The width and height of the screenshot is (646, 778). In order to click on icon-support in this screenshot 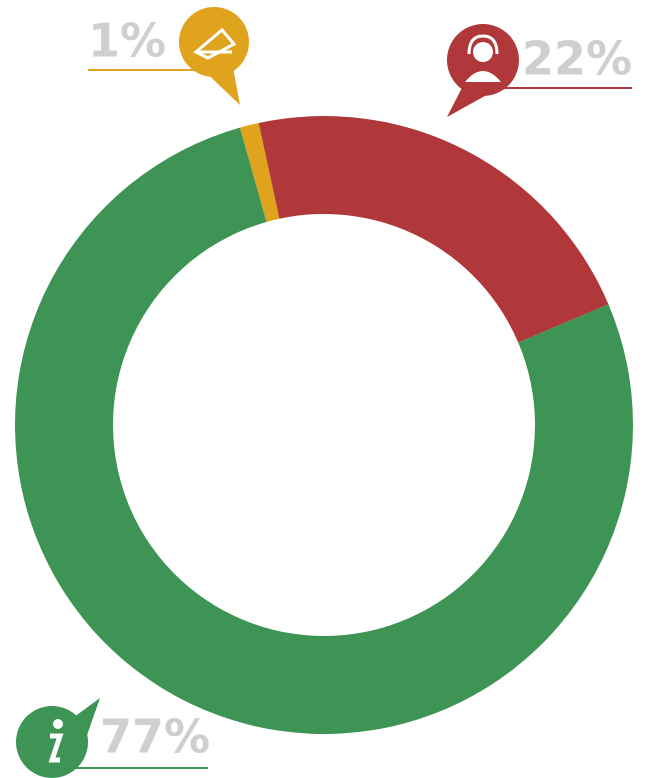, I will do `click(483, 70)`.